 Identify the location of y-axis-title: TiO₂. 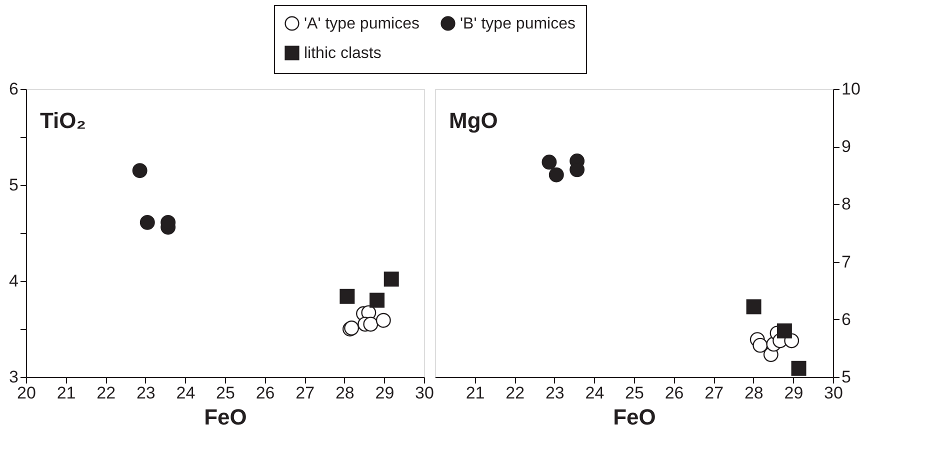
(63, 120).